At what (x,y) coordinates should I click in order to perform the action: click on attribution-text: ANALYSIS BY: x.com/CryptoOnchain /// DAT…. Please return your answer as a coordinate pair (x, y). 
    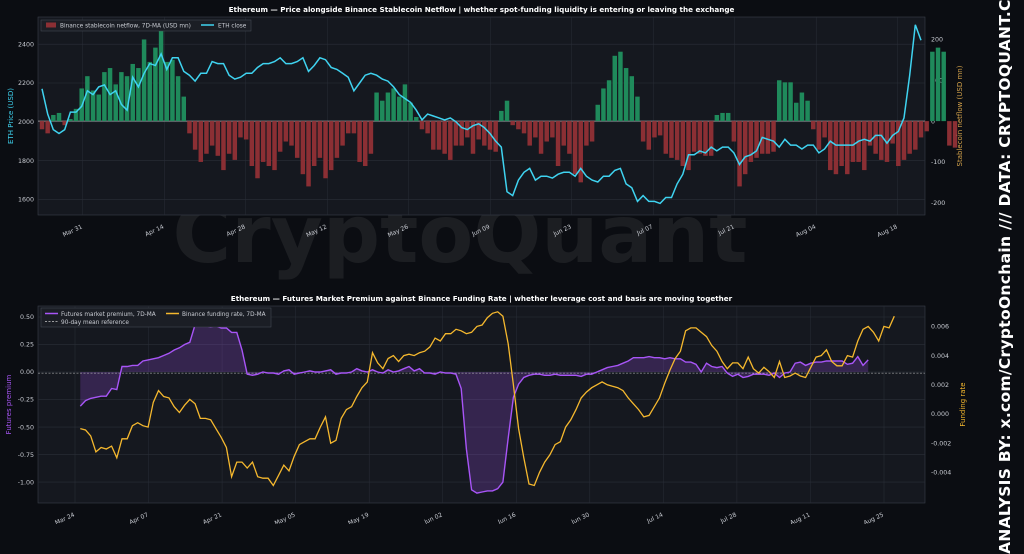
    Looking at the image, I should click on (1005, 277).